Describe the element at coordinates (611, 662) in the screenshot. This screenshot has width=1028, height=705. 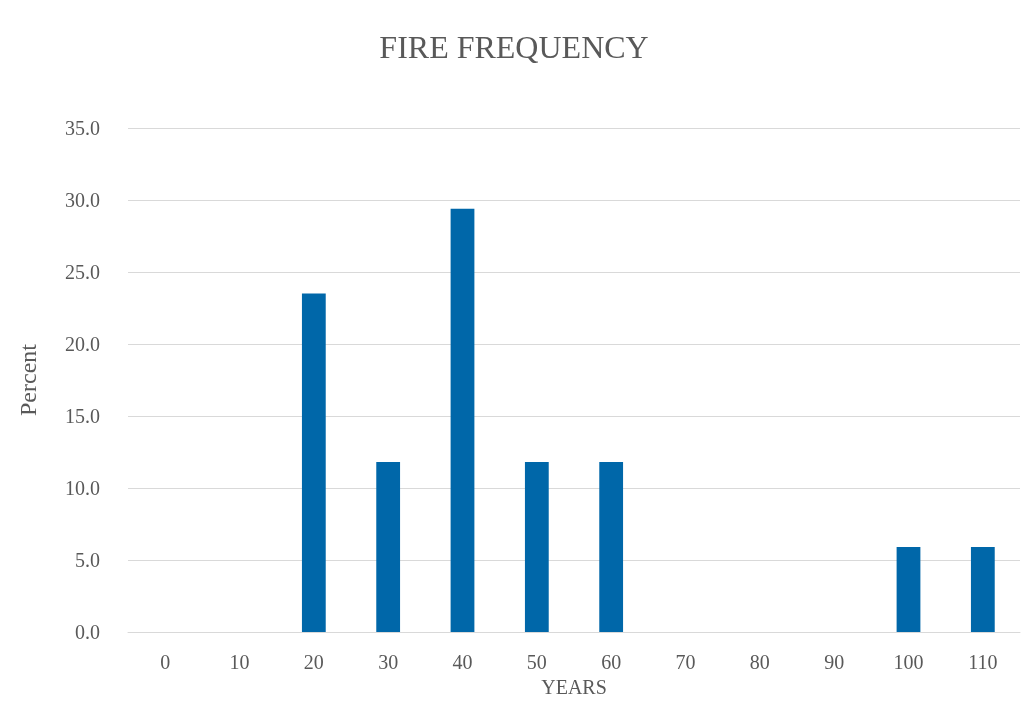
I see `x-tick-label: 60` at that location.